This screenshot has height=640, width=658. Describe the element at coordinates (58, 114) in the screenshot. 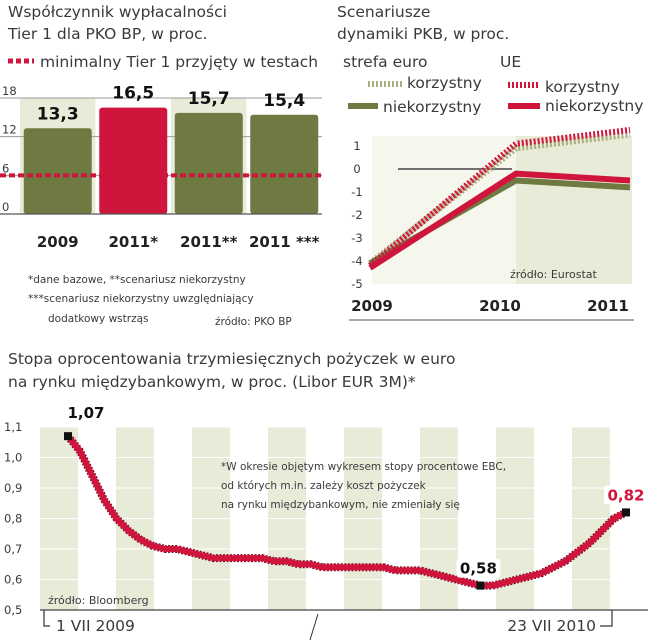

I see `tier1-value-label: 13,3` at that location.